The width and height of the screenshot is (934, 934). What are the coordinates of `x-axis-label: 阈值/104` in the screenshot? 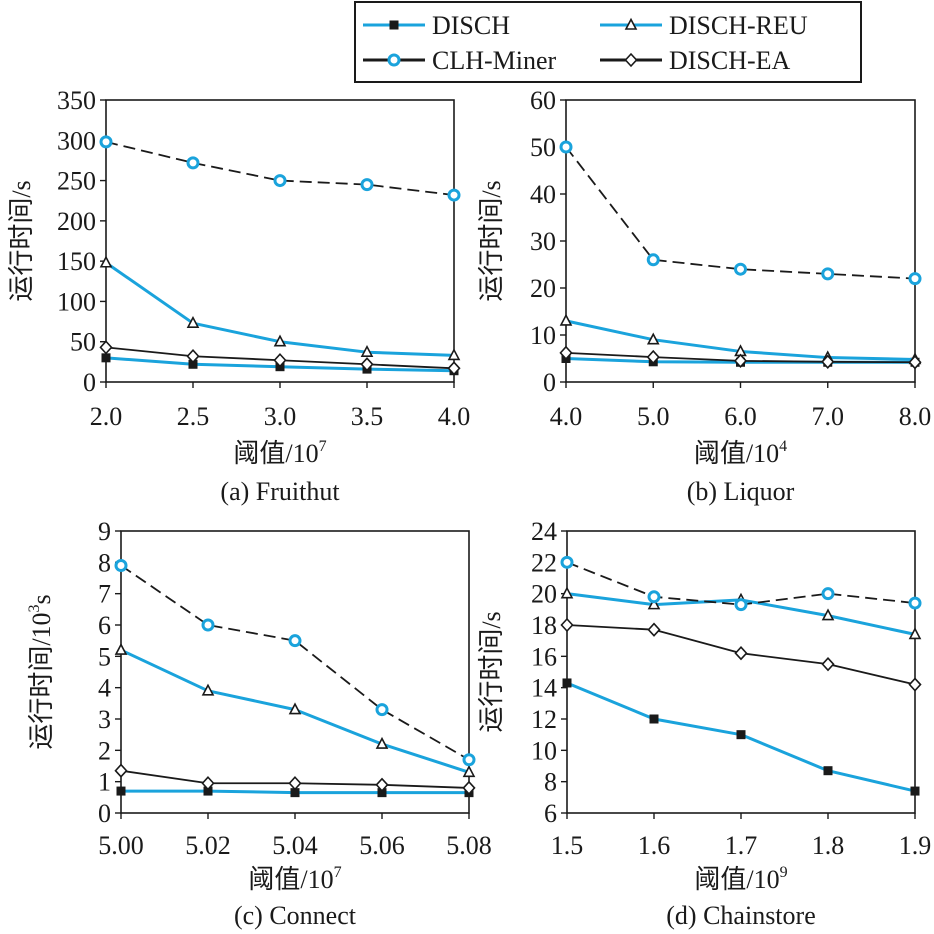 It's located at (740, 453).